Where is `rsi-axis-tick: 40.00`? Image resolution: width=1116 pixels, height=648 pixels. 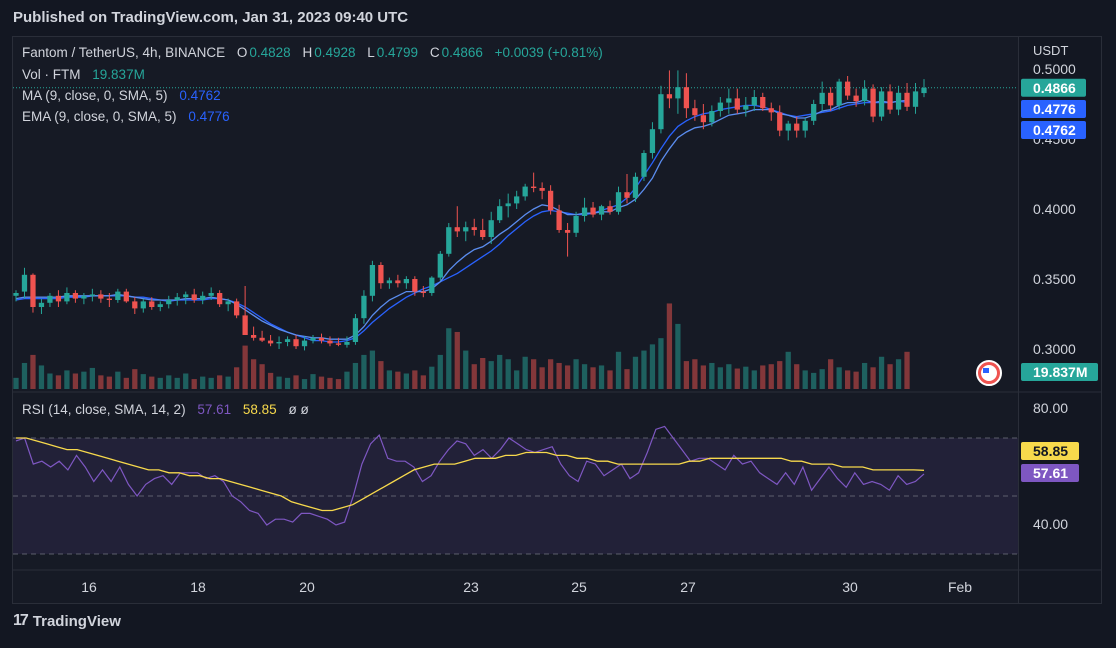
rsi-axis-tick: 40.00 is located at coordinates (1050, 524).